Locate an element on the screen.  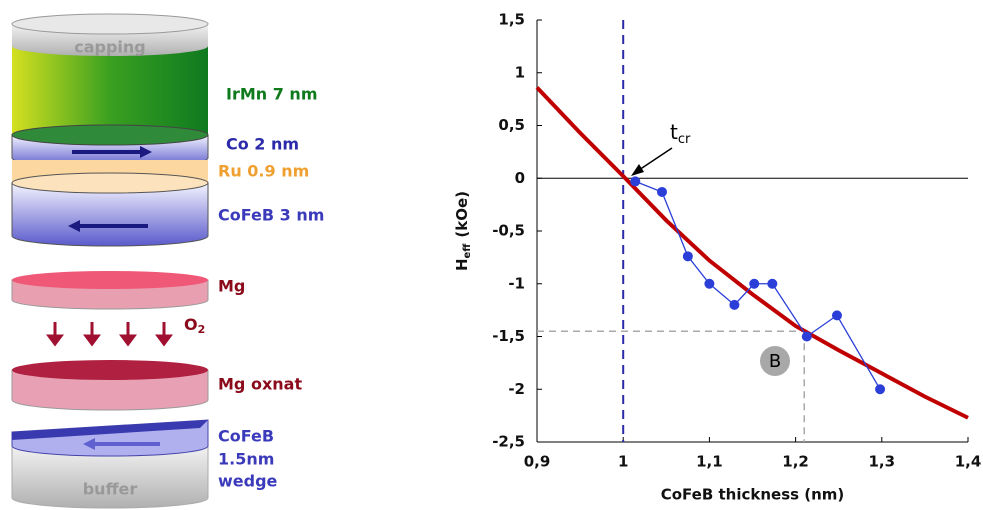
y-tick-label: -0,5 is located at coordinates (508, 231).